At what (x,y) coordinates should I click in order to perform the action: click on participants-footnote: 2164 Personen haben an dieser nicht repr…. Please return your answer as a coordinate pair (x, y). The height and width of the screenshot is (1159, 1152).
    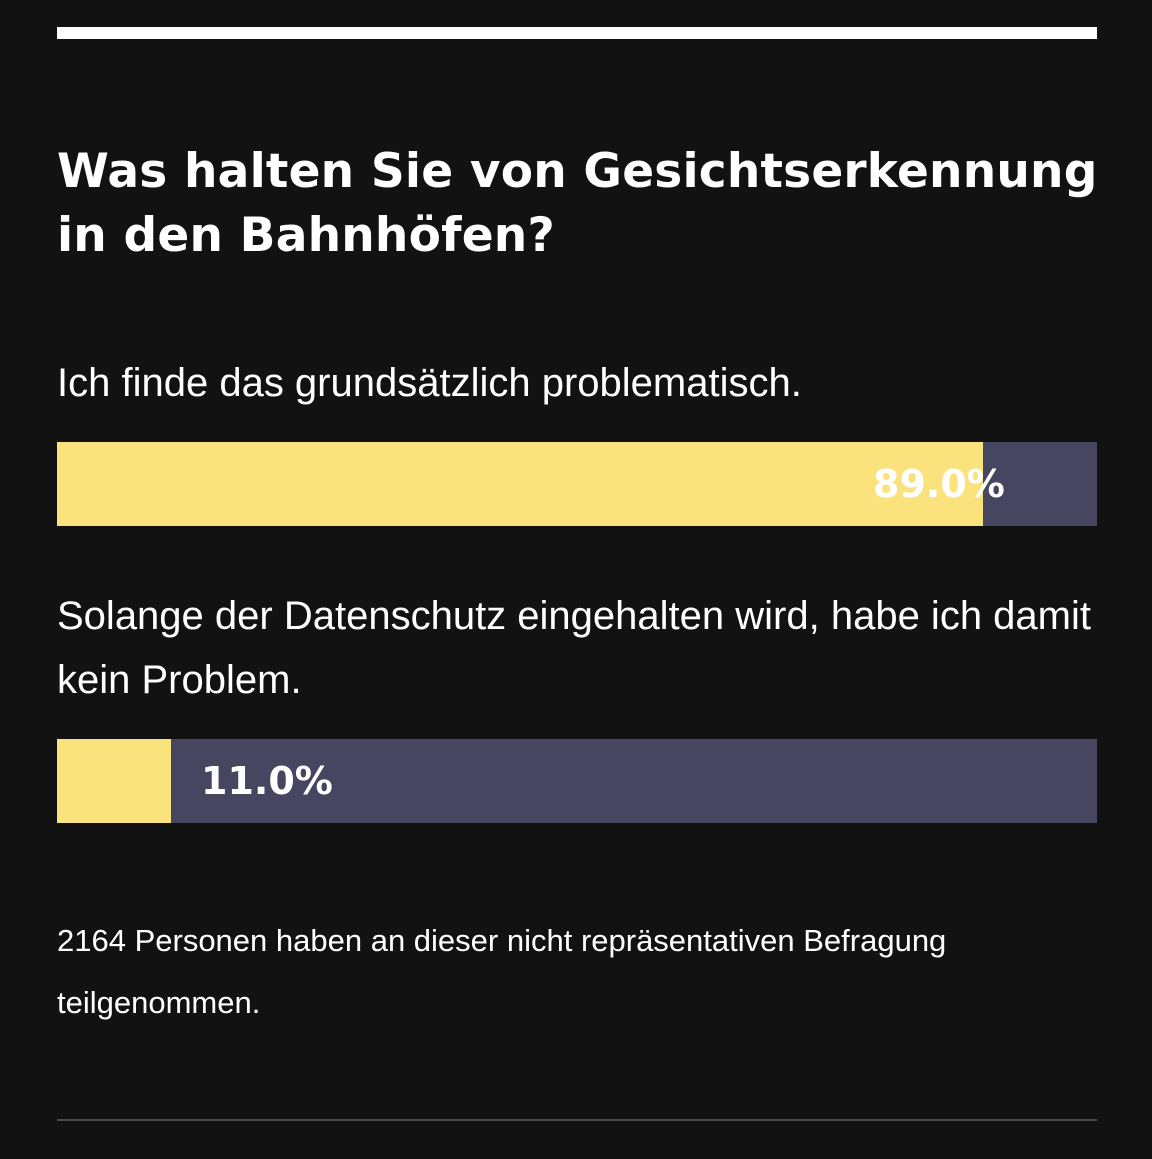
    Looking at the image, I should click on (502, 971).